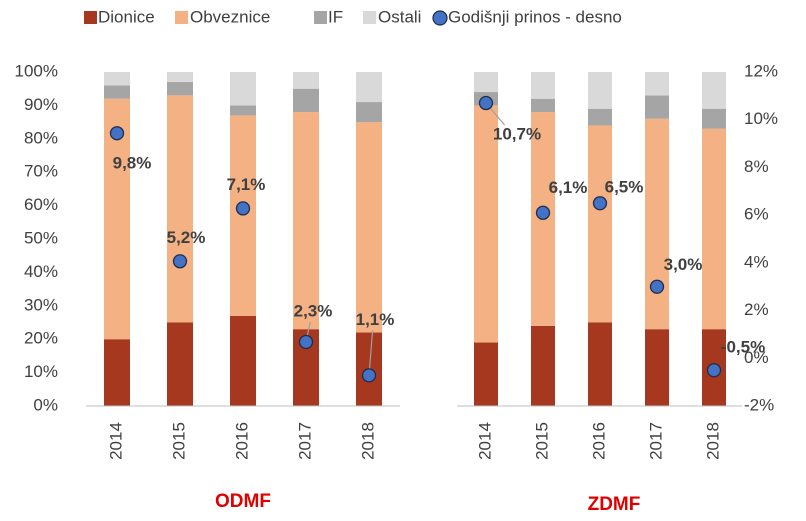  I want to click on y-tick-label: 100%, so click(36, 70).